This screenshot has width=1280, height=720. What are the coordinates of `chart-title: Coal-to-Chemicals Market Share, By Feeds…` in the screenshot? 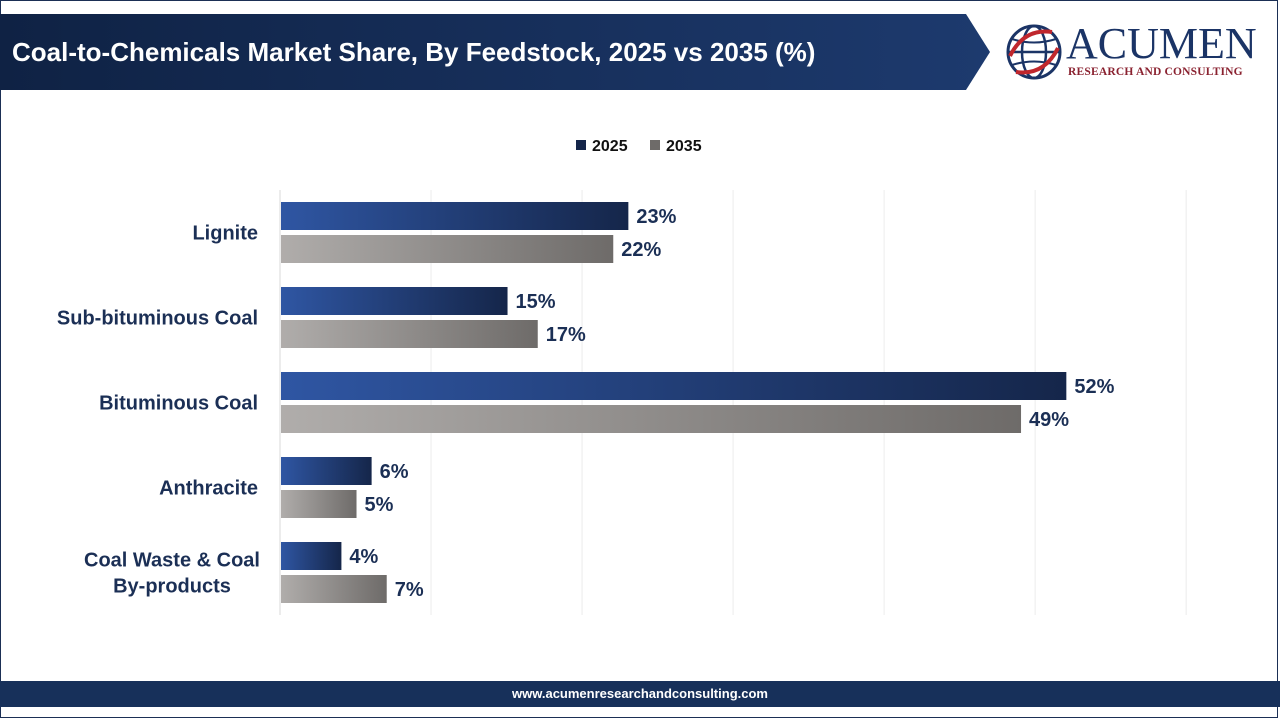 It's located at (414, 52).